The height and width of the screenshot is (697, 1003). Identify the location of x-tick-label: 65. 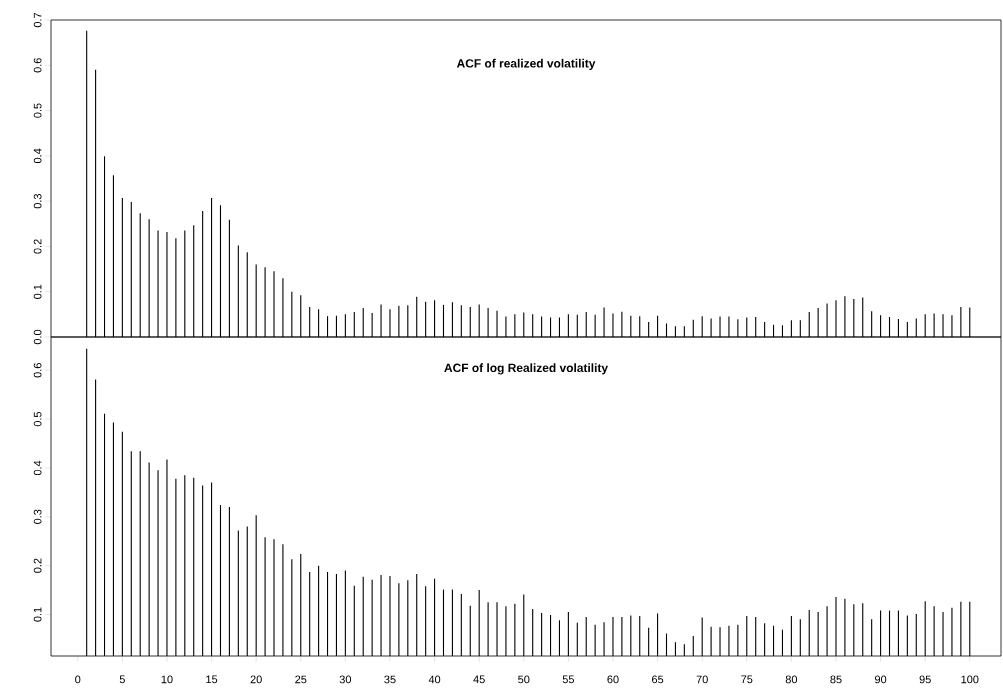
(658, 679).